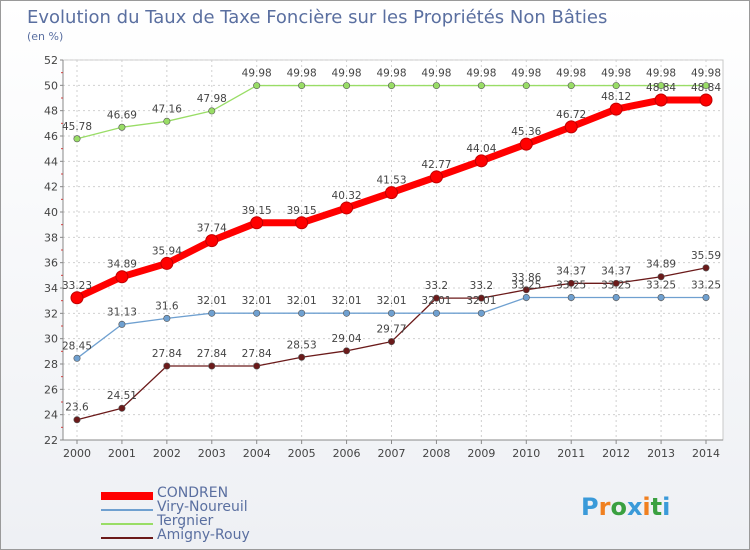 This screenshot has width=750, height=550. Describe the element at coordinates (51, 288) in the screenshot. I see `y-tick-label: 34` at that location.